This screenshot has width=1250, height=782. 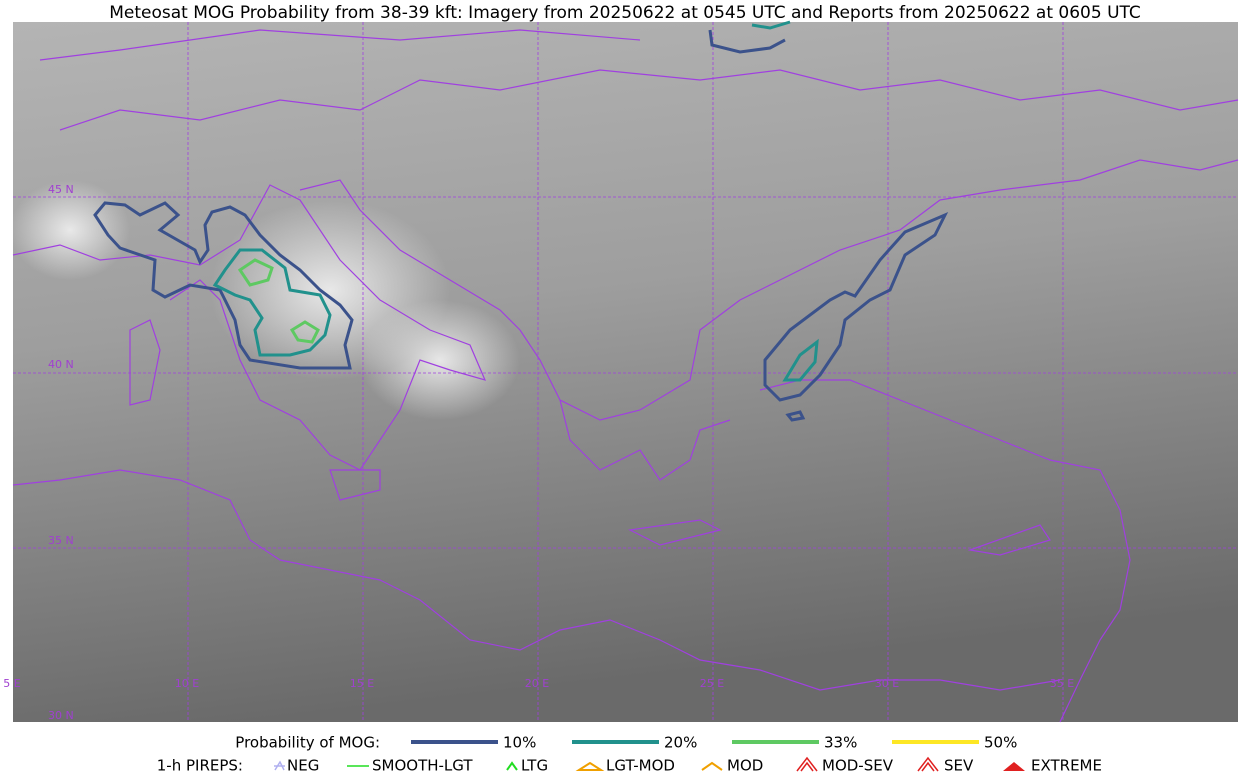 I want to click on legend-label: 10%, so click(x=519, y=743).